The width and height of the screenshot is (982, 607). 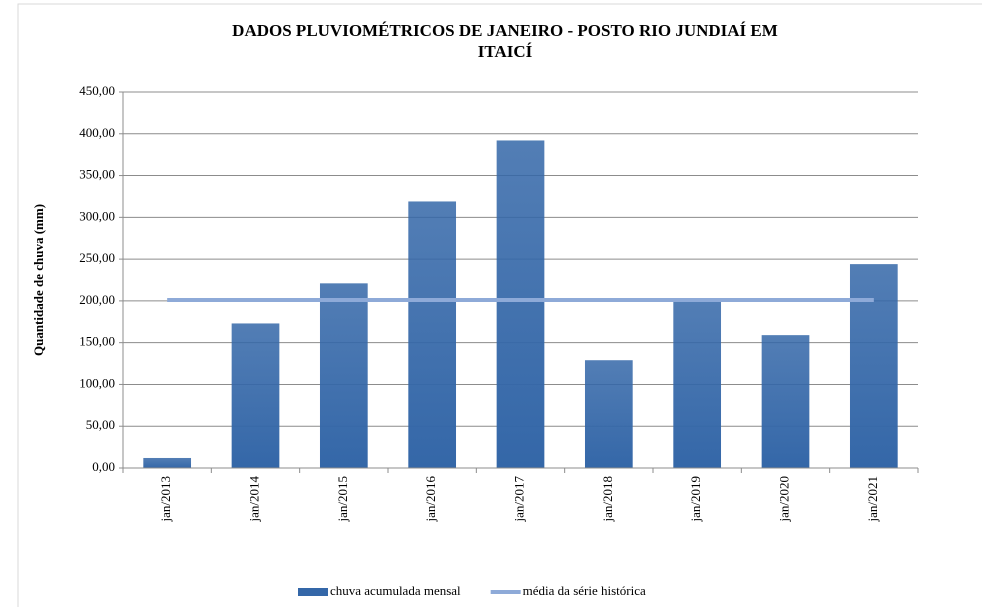 What do you see at coordinates (430, 499) in the screenshot?
I see `x-tick-label: jan/2016` at bounding box center [430, 499].